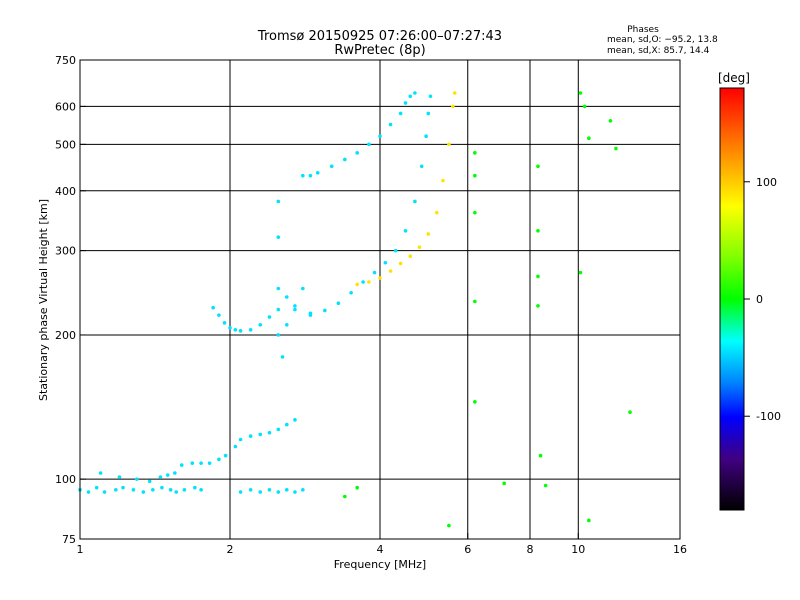 This screenshot has width=800, height=600. What do you see at coordinates (65, 479) in the screenshot?
I see `y-tick-label: 100` at bounding box center [65, 479].